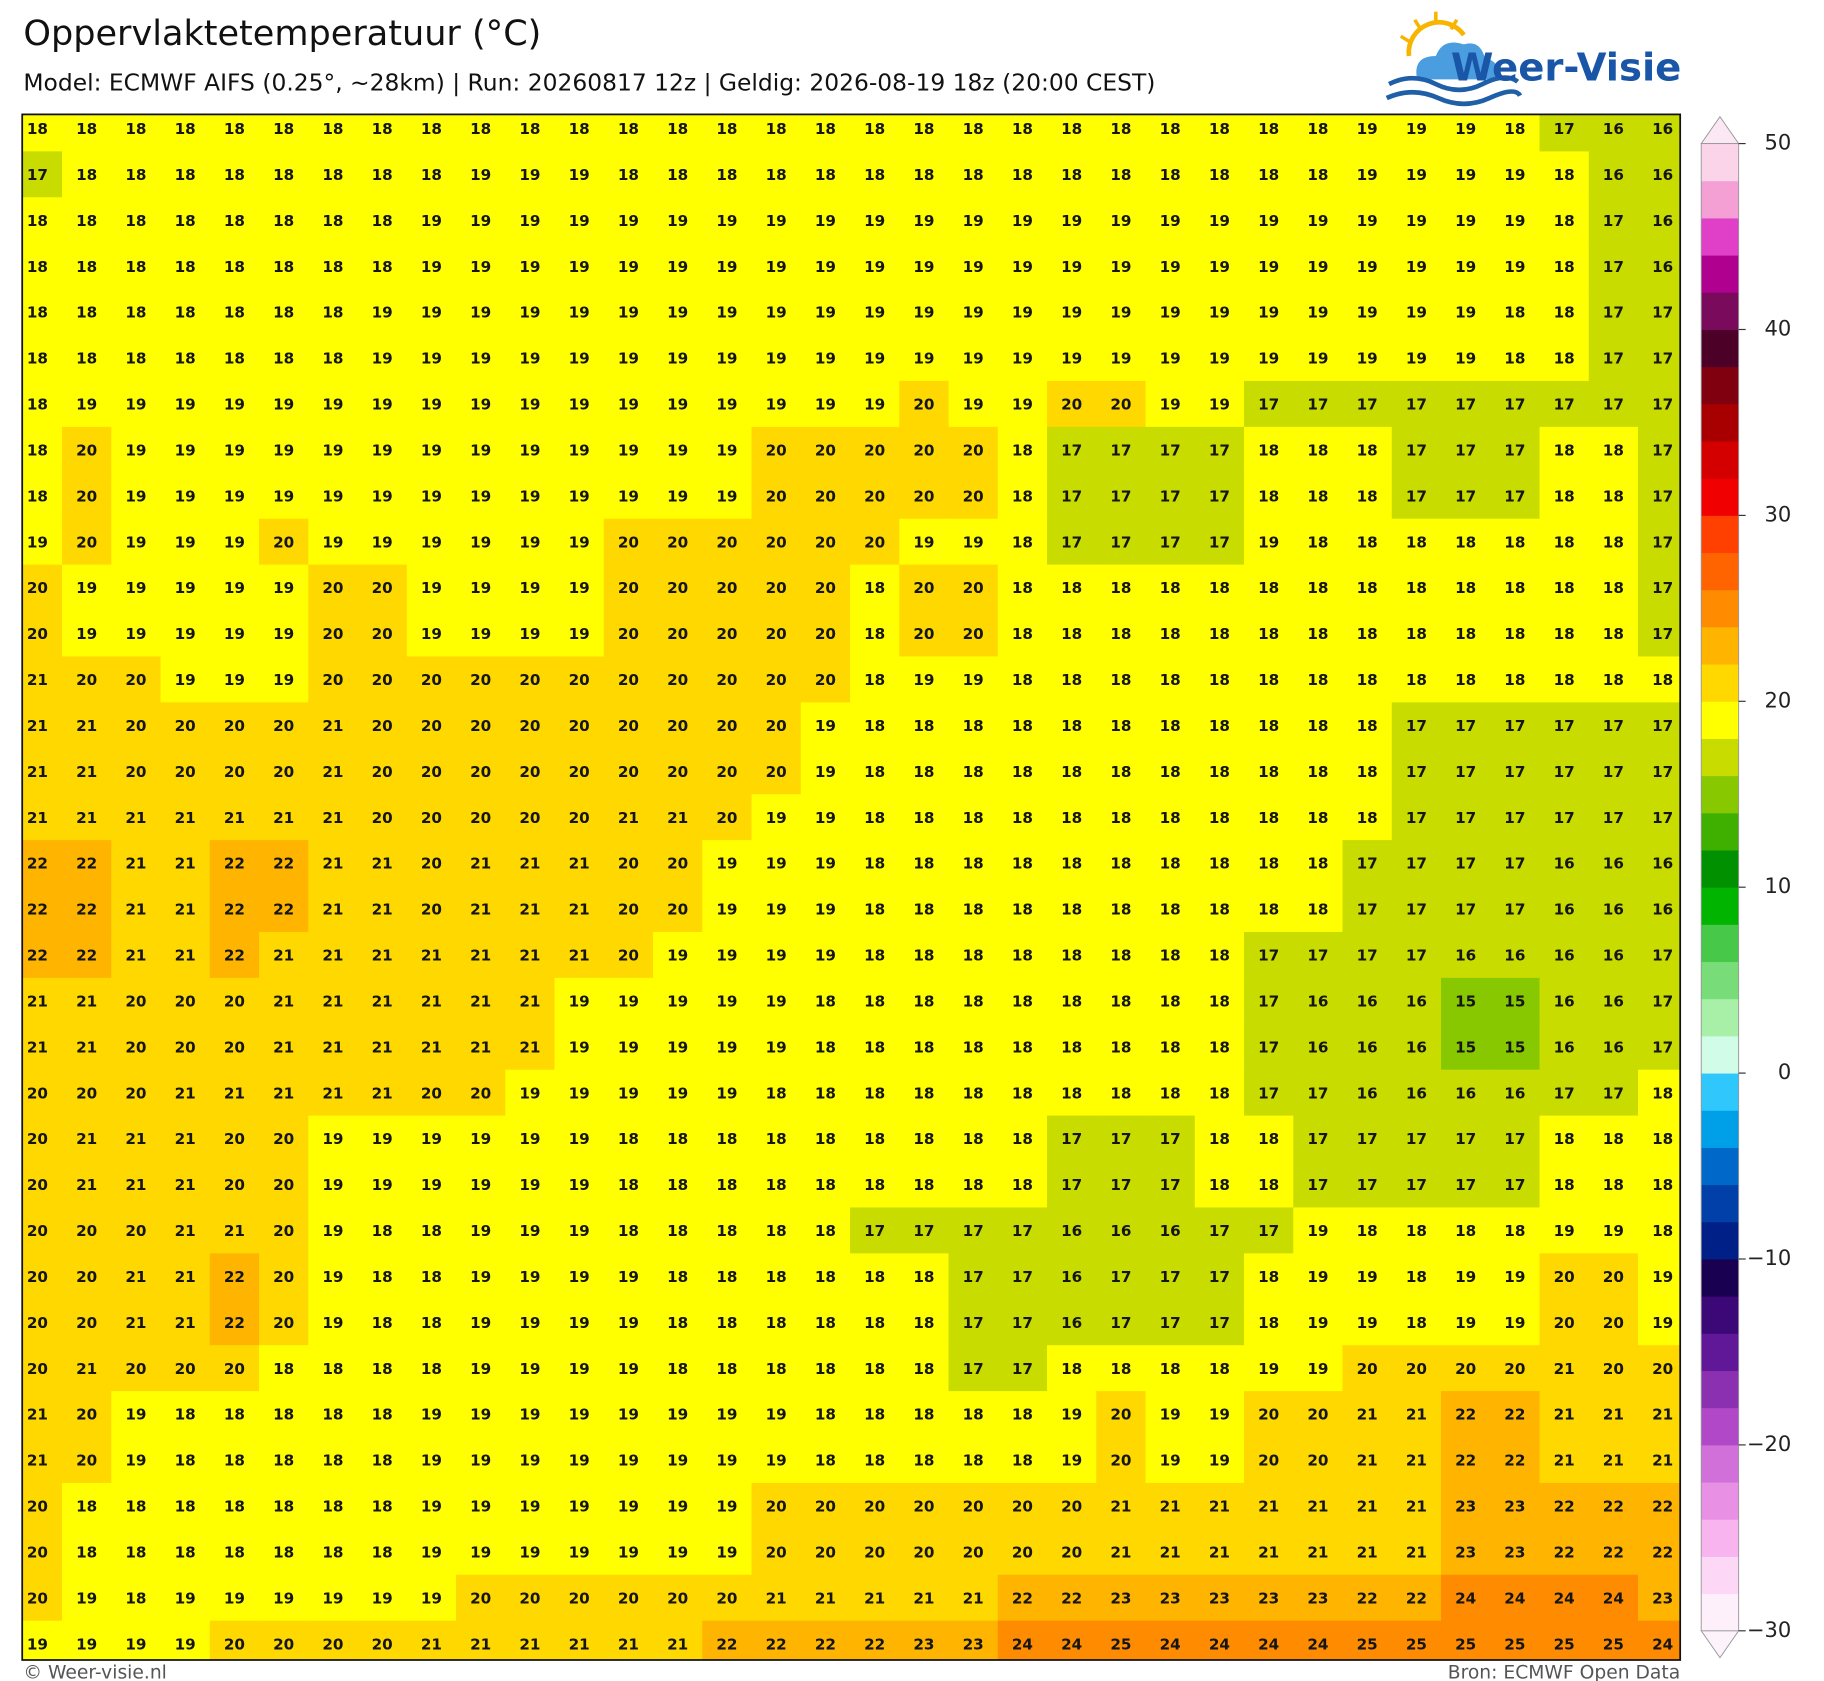 The image size is (1824, 1681). Describe the element at coordinates (1769, 1443) in the screenshot. I see `colorbar-tick-label: −20` at that location.